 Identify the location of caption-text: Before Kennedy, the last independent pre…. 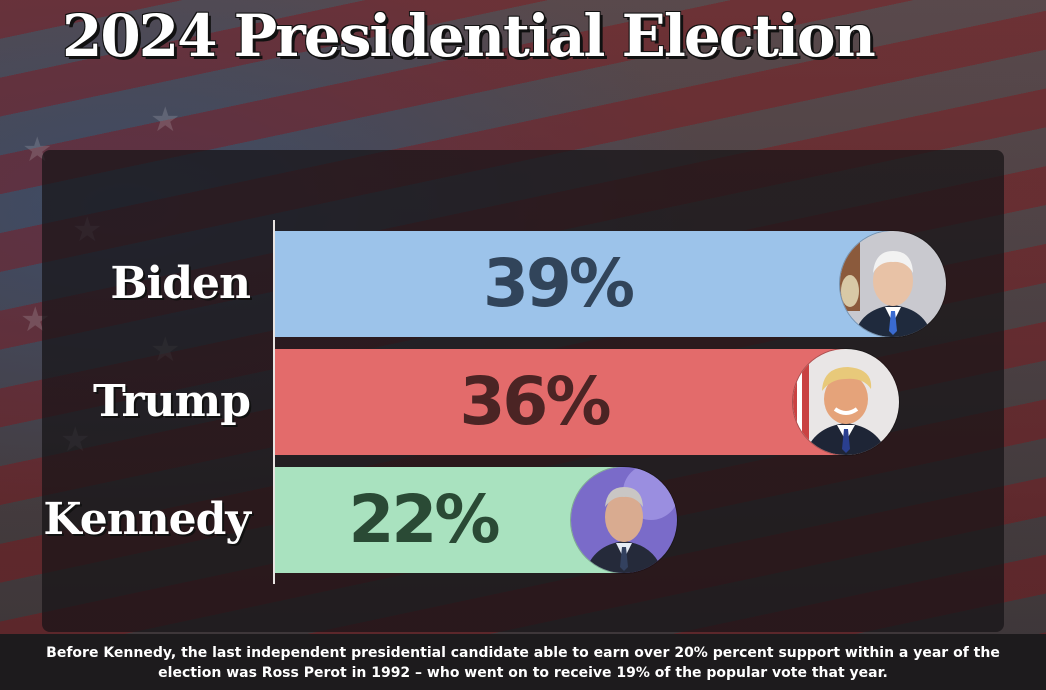
(523, 663).